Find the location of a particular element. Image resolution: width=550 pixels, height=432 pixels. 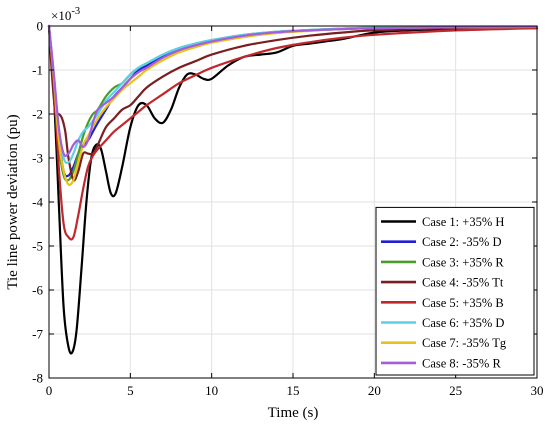

x-tick-label: 30 is located at coordinates (537, 390).